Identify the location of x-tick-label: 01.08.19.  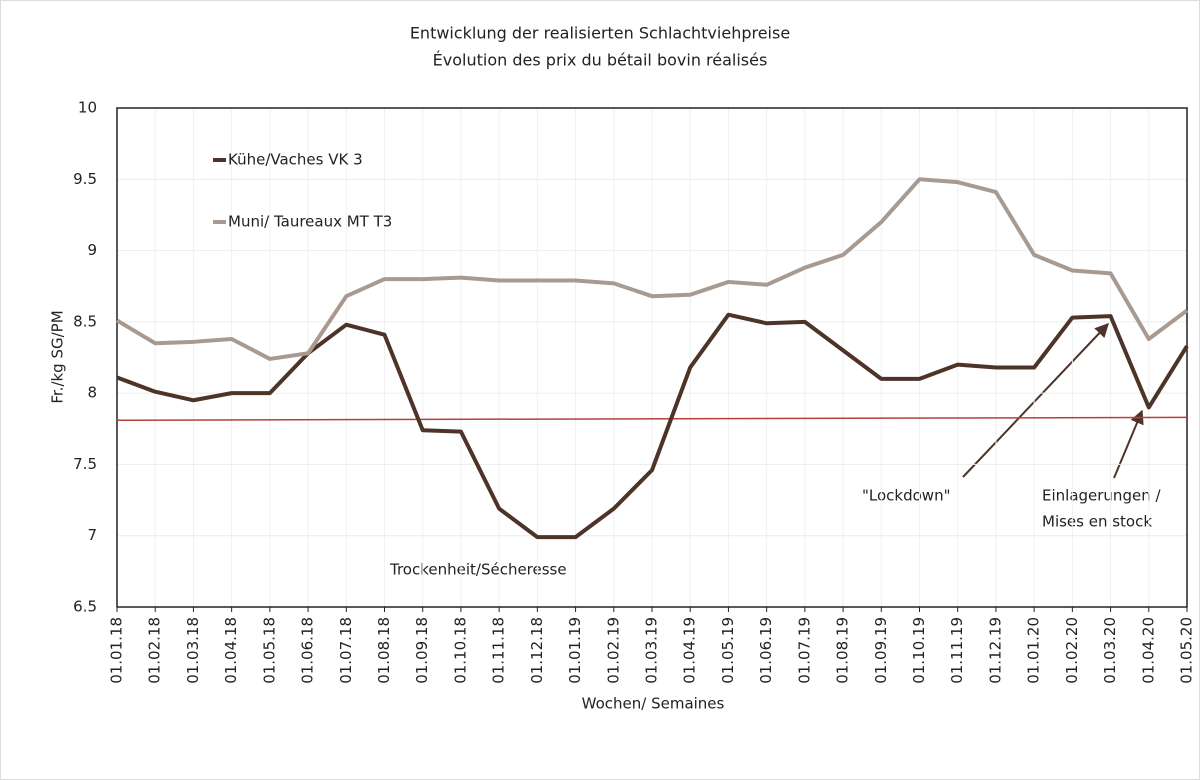
(843, 650).